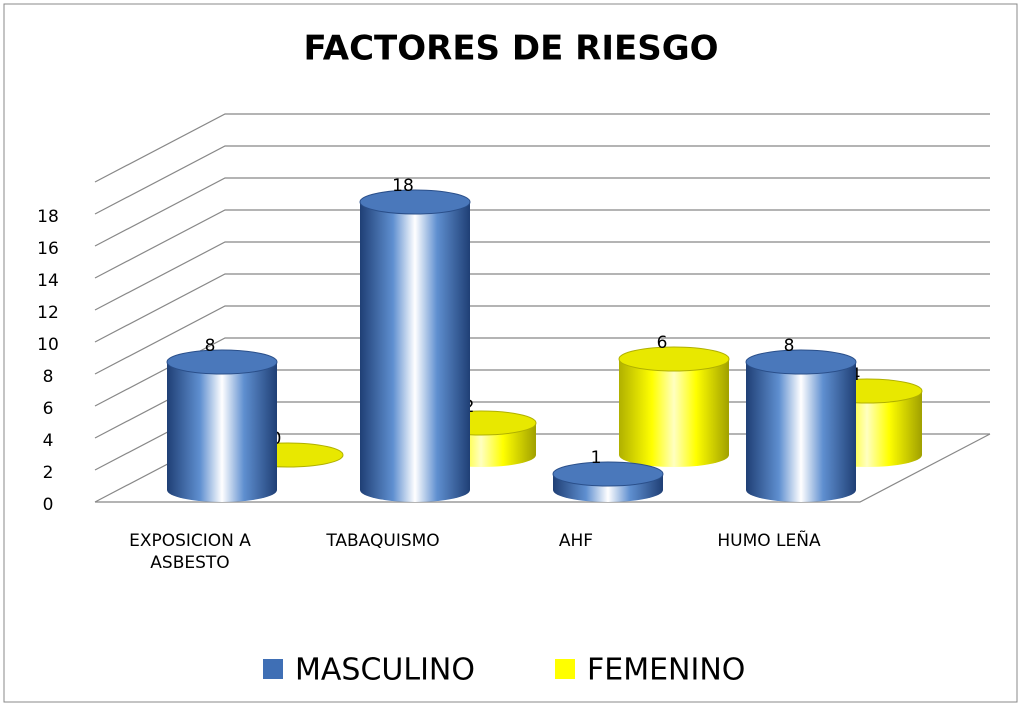 The height and width of the screenshot is (706, 1022). Describe the element at coordinates (48, 441) in the screenshot. I see `y-tick-label: 4` at that location.